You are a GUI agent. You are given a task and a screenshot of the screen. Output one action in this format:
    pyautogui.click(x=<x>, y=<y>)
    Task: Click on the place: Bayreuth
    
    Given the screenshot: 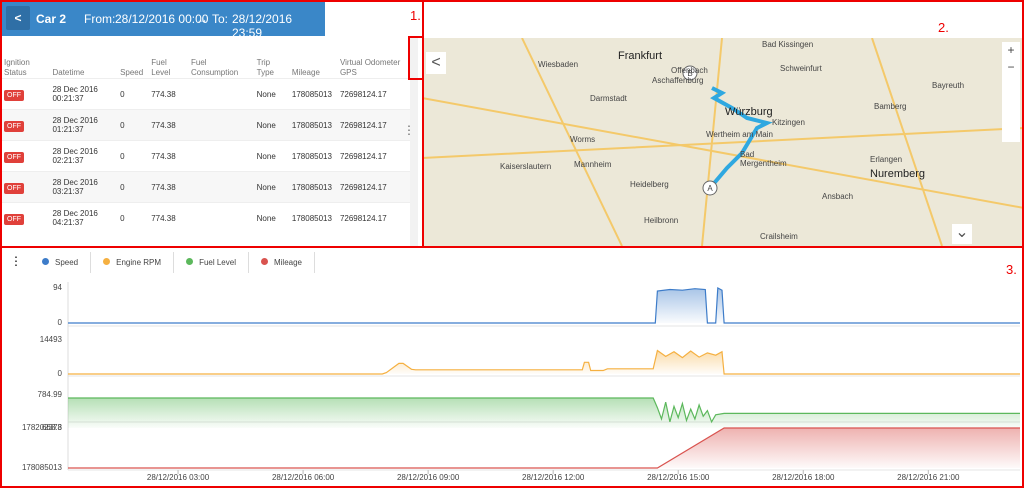 What is the action you would take?
    pyautogui.click(x=948, y=85)
    